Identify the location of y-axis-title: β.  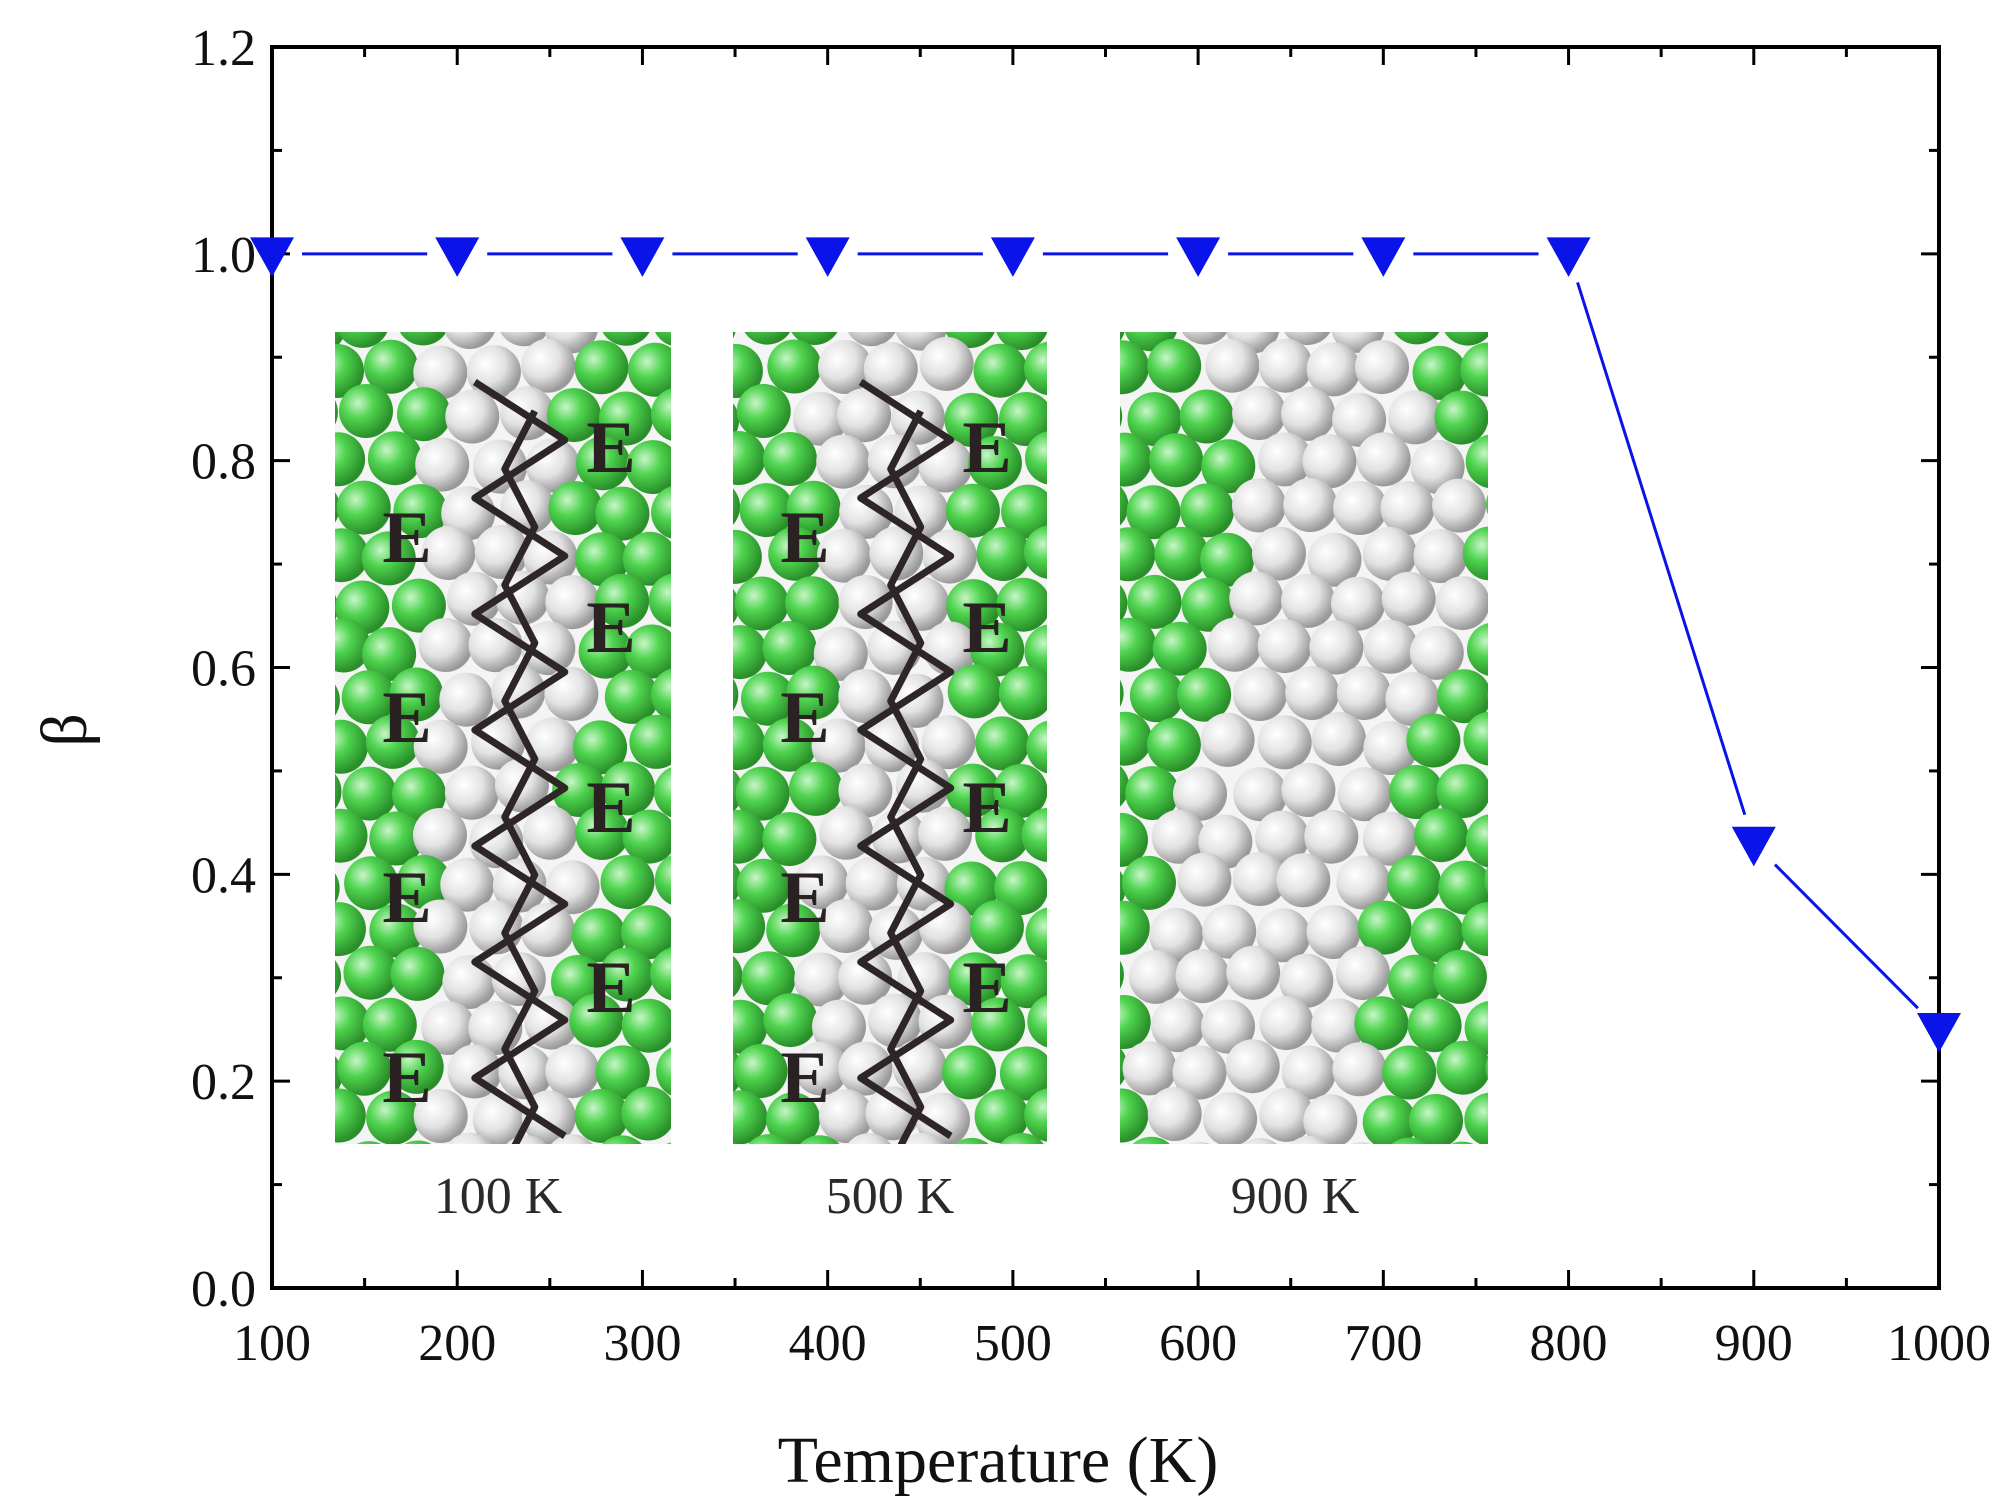
(64, 730).